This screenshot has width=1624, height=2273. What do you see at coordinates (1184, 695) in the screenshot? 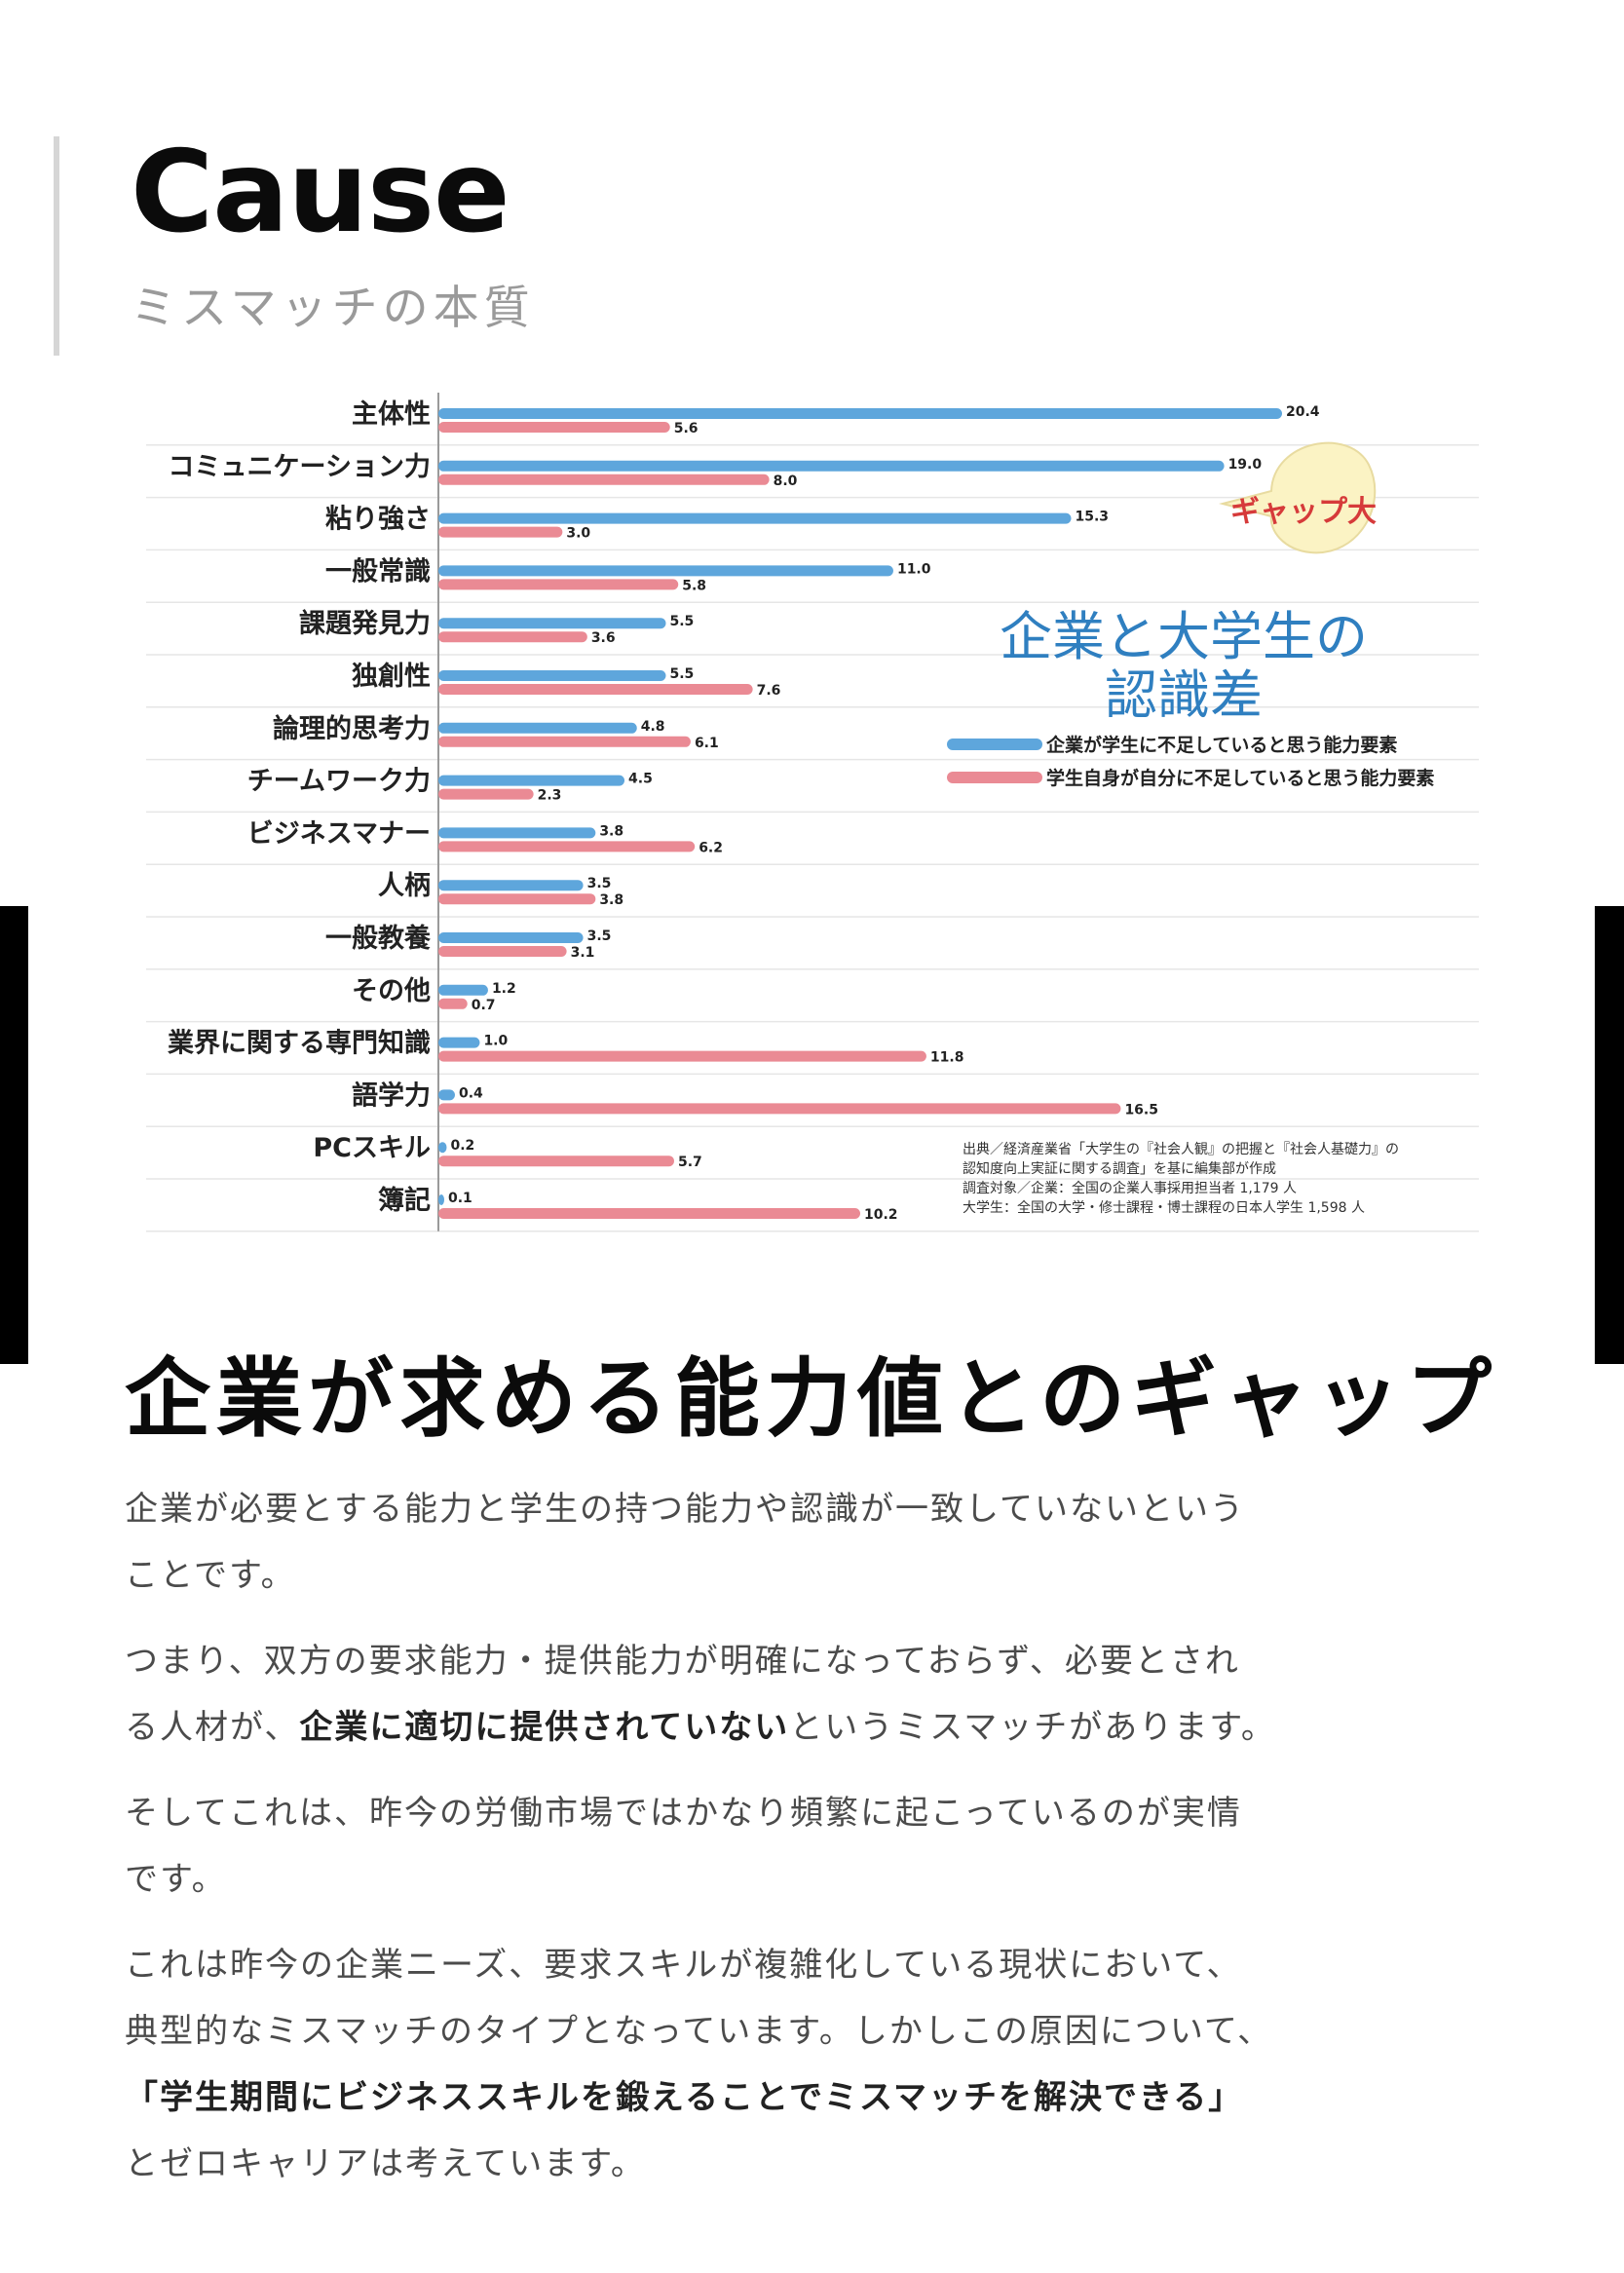
I see `chart-heading-line-2: 認識差` at bounding box center [1184, 695].